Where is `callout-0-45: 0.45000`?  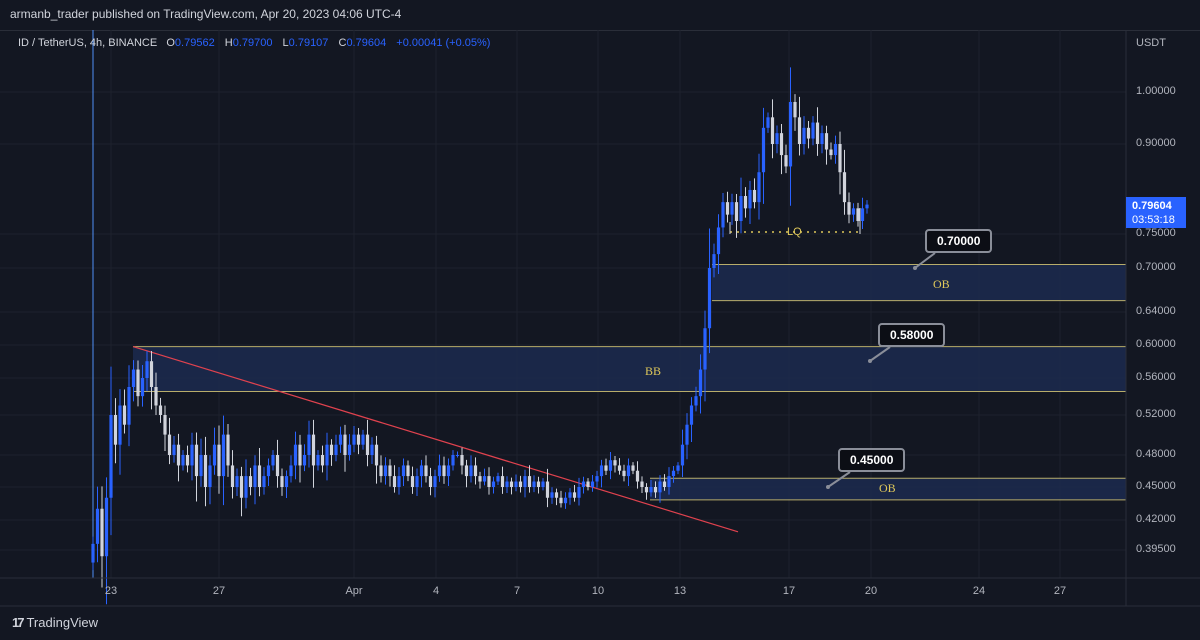 callout-0-45: 0.45000 is located at coordinates (872, 460).